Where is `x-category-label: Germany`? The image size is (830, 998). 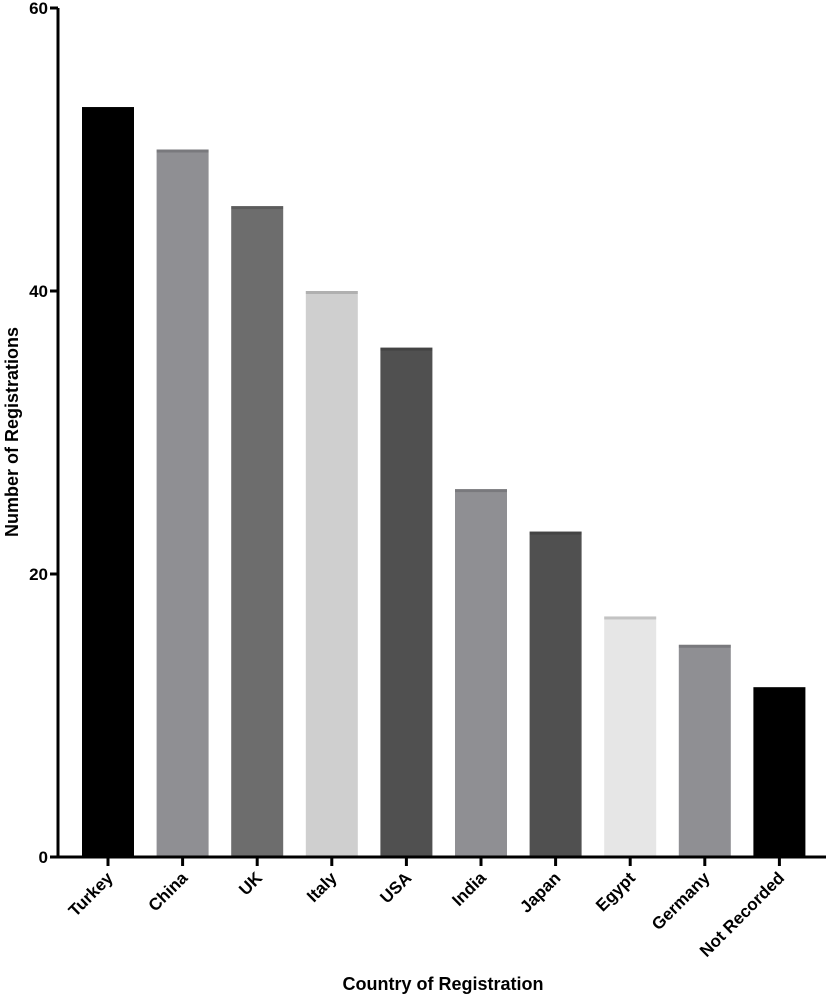 x-category-label: Germany is located at coordinates (681, 901).